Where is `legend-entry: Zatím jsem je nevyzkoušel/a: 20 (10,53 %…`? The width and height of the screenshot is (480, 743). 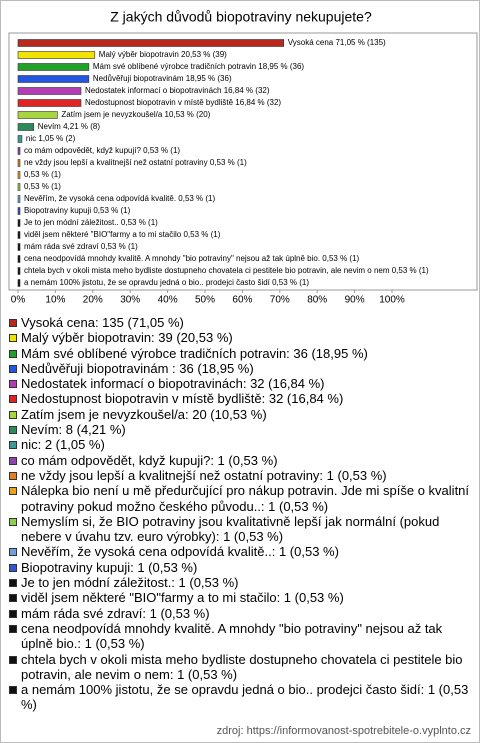
legend-entry: Zatím jsem je nevyzkoušel/a: 20 (10,53 %… is located at coordinates (240, 414).